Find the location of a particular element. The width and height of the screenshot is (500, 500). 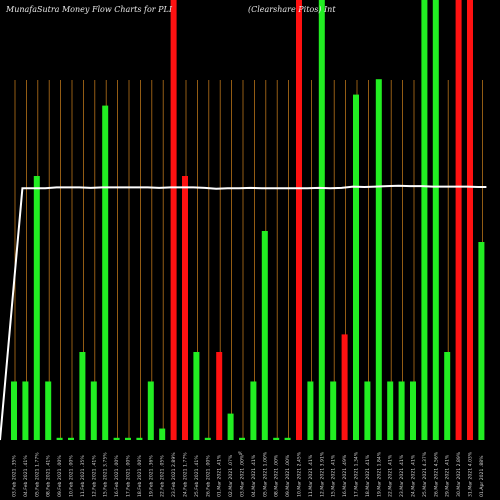

x-tick-label: 09.Mar 2021 .00% is located at coordinates (288, 475).